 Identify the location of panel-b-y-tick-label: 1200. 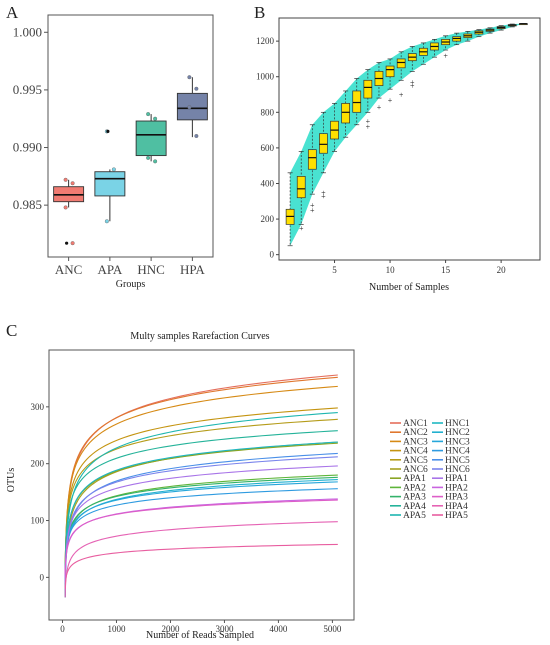
(265, 41).